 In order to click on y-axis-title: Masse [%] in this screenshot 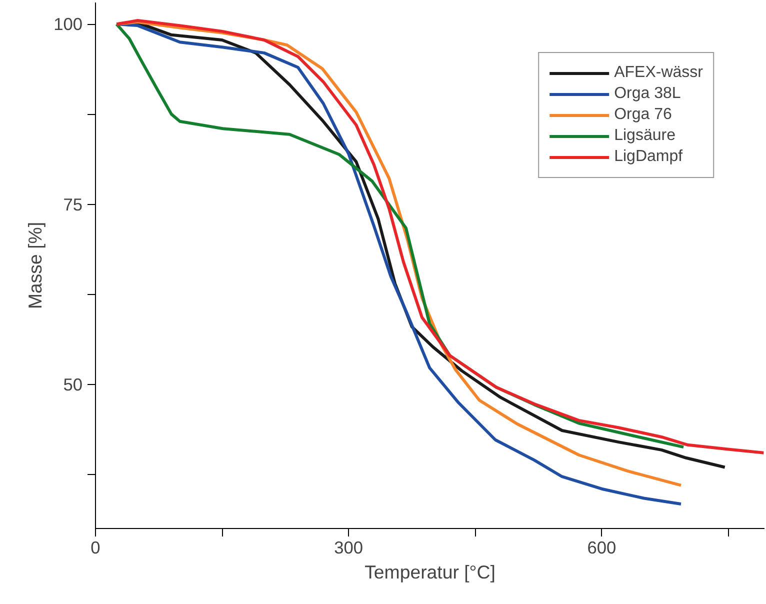, I will do `click(35, 266)`.